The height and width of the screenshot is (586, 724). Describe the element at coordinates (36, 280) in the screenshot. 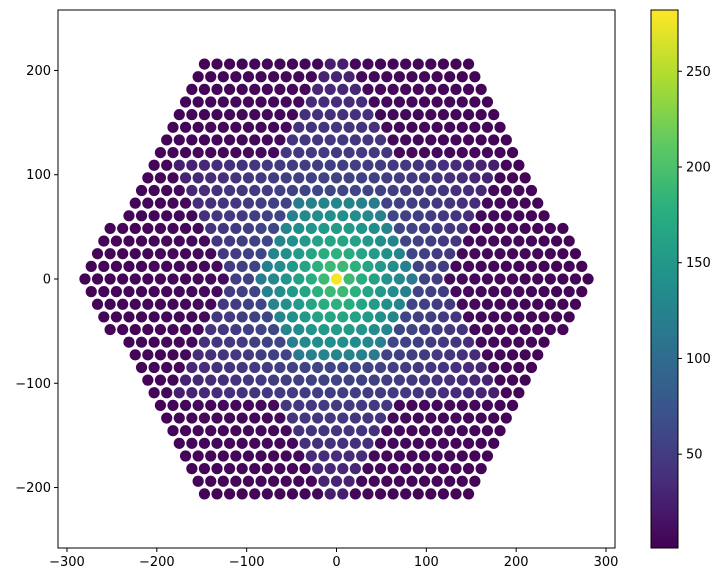

I see `y-axis: −200 −100 0 100 200` at that location.